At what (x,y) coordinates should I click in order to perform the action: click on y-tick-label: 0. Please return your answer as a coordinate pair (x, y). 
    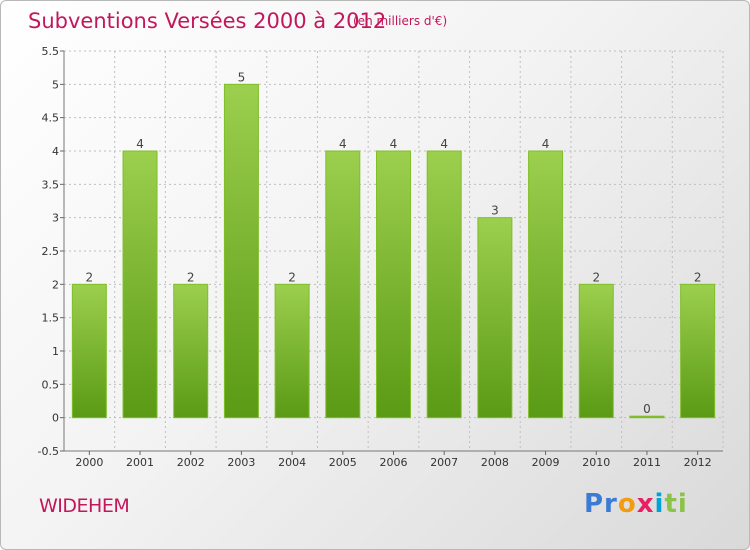
    Looking at the image, I should click on (55, 418).